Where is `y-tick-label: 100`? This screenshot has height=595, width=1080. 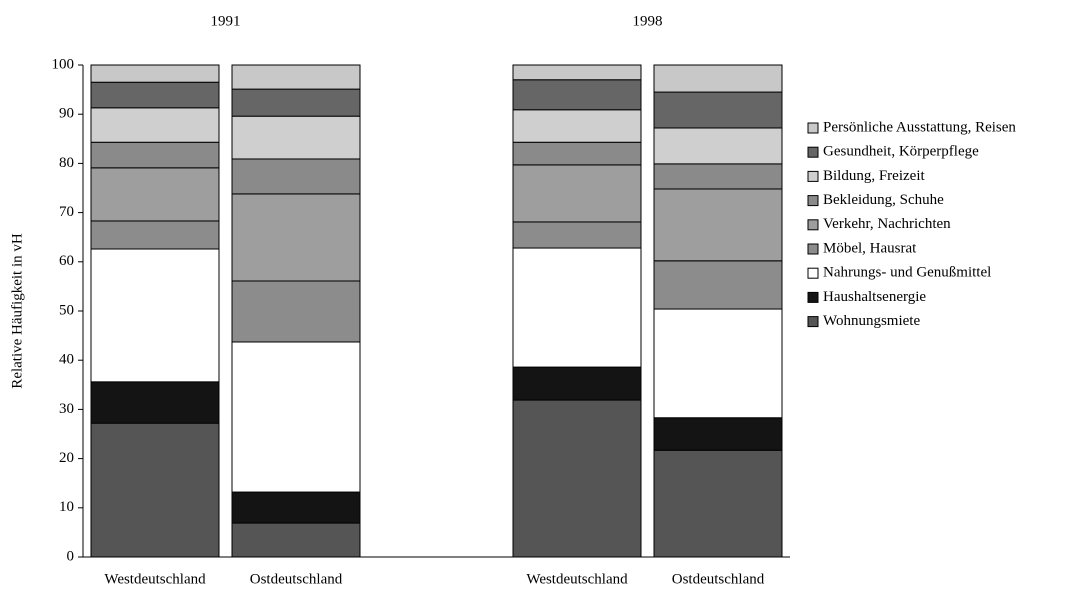
y-tick-label: 100 is located at coordinates (63, 64).